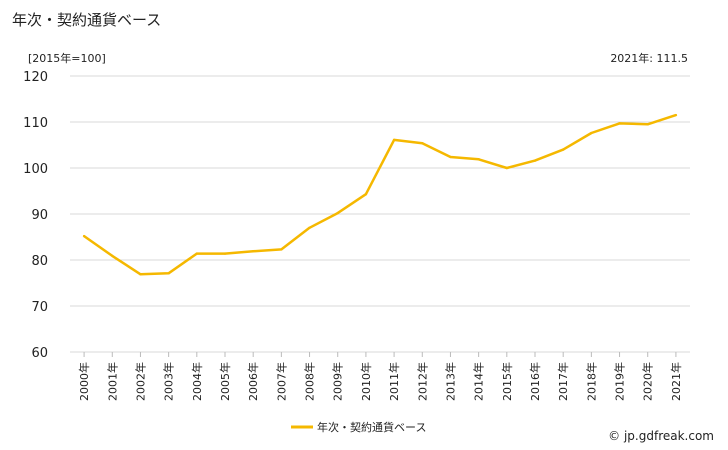 The width and height of the screenshot is (728, 450). I want to click on y-axis-ticks: 60 70 80 90 100 110 120, so click(35, 215).